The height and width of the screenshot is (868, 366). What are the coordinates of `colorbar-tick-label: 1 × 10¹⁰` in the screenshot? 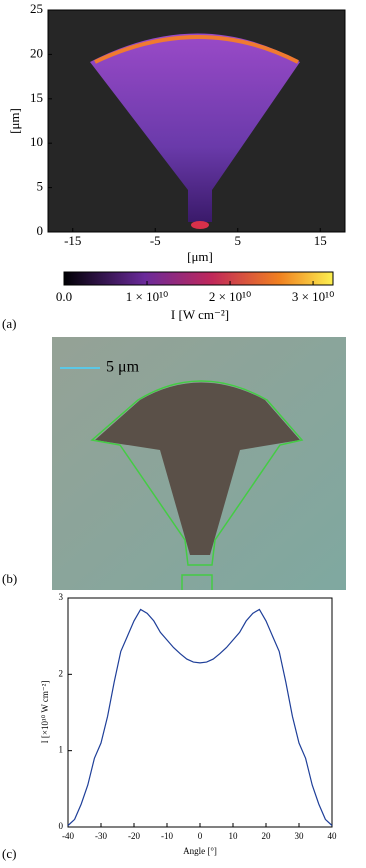 It's located at (147, 296).